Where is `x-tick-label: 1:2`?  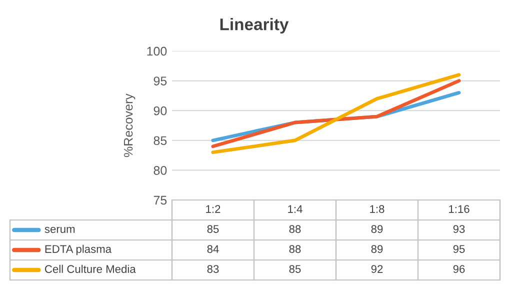
x-tick-label: 1:2 is located at coordinates (213, 209).